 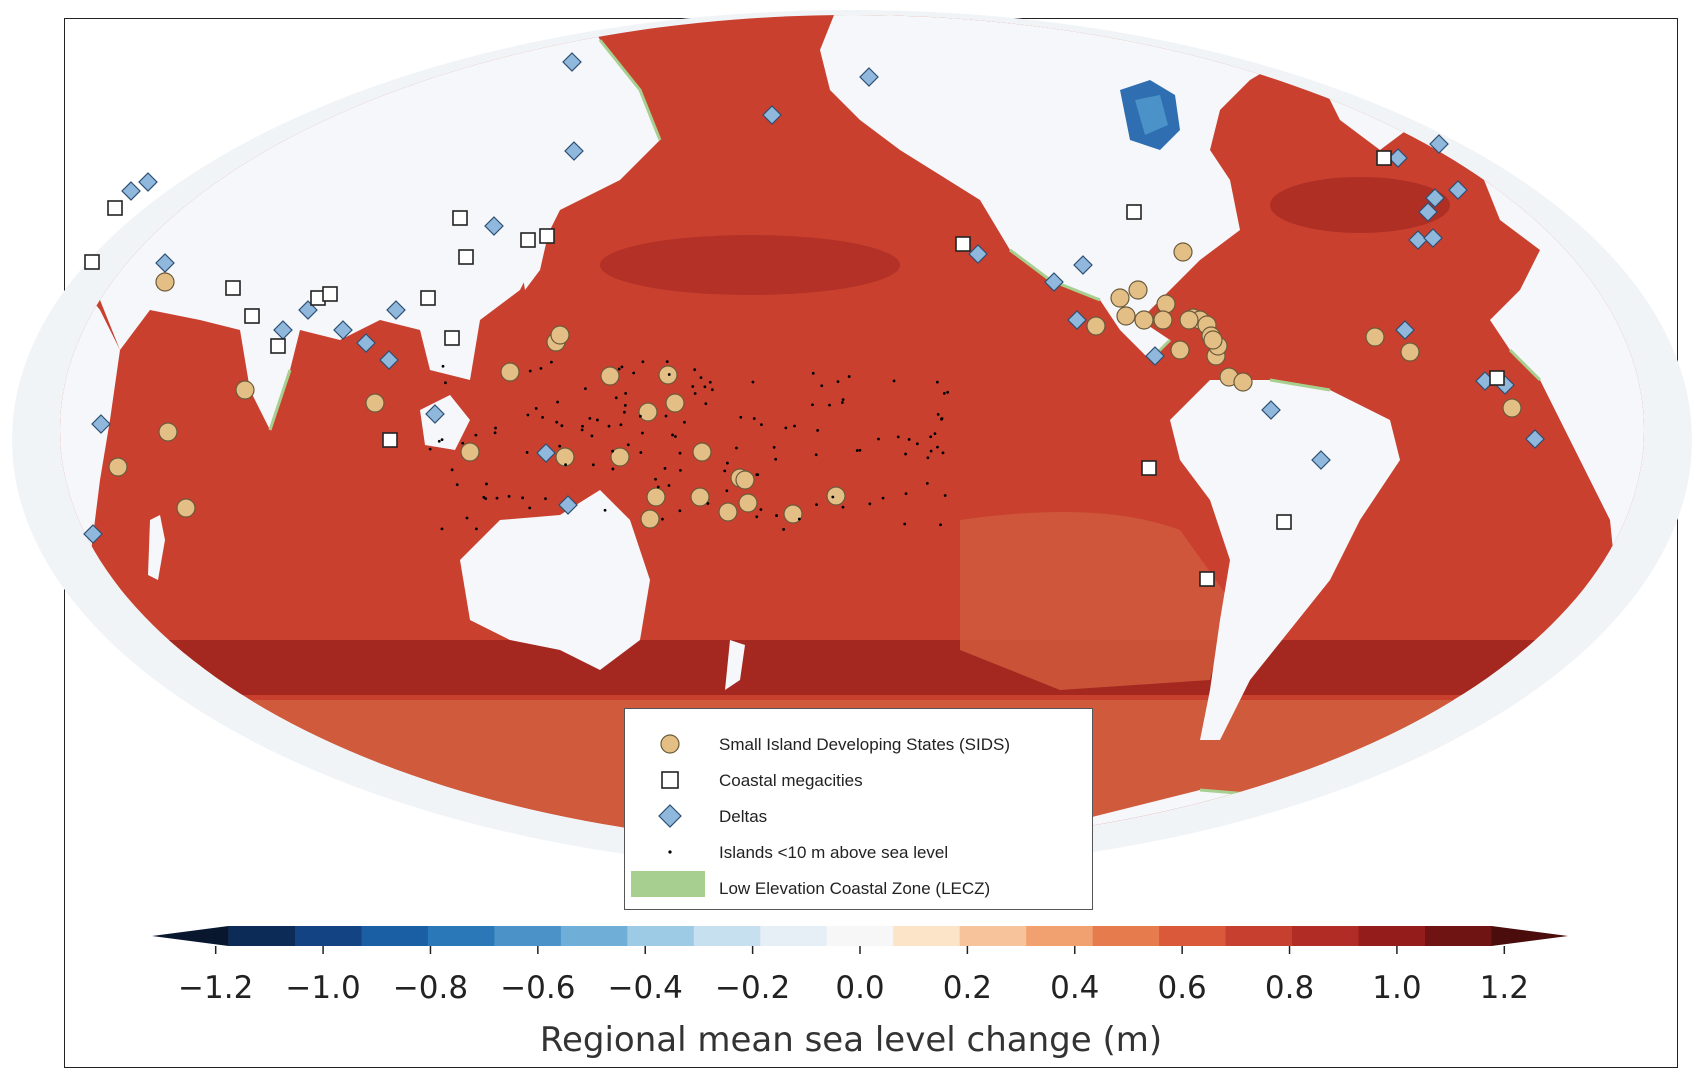 What do you see at coordinates (1289, 988) in the screenshot?
I see `colorbar-tick-label: 0.8` at bounding box center [1289, 988].